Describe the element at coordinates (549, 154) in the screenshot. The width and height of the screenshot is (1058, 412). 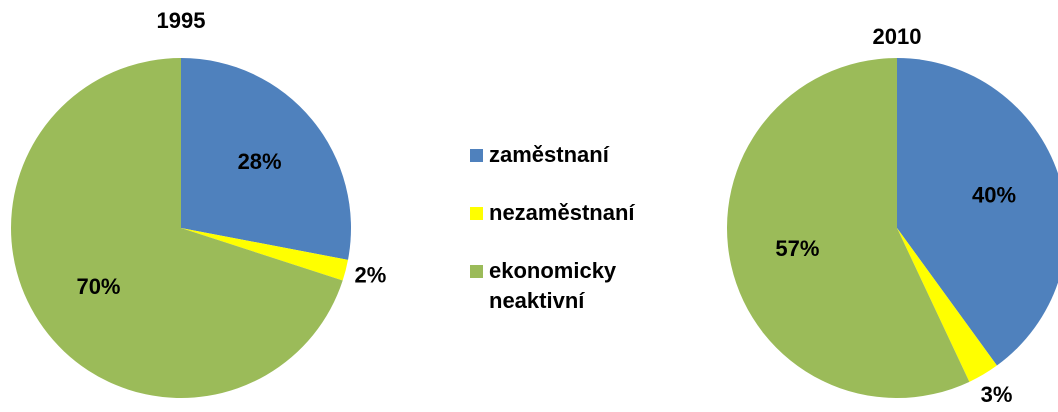
I see `legend-label: zaměstnaní` at that location.